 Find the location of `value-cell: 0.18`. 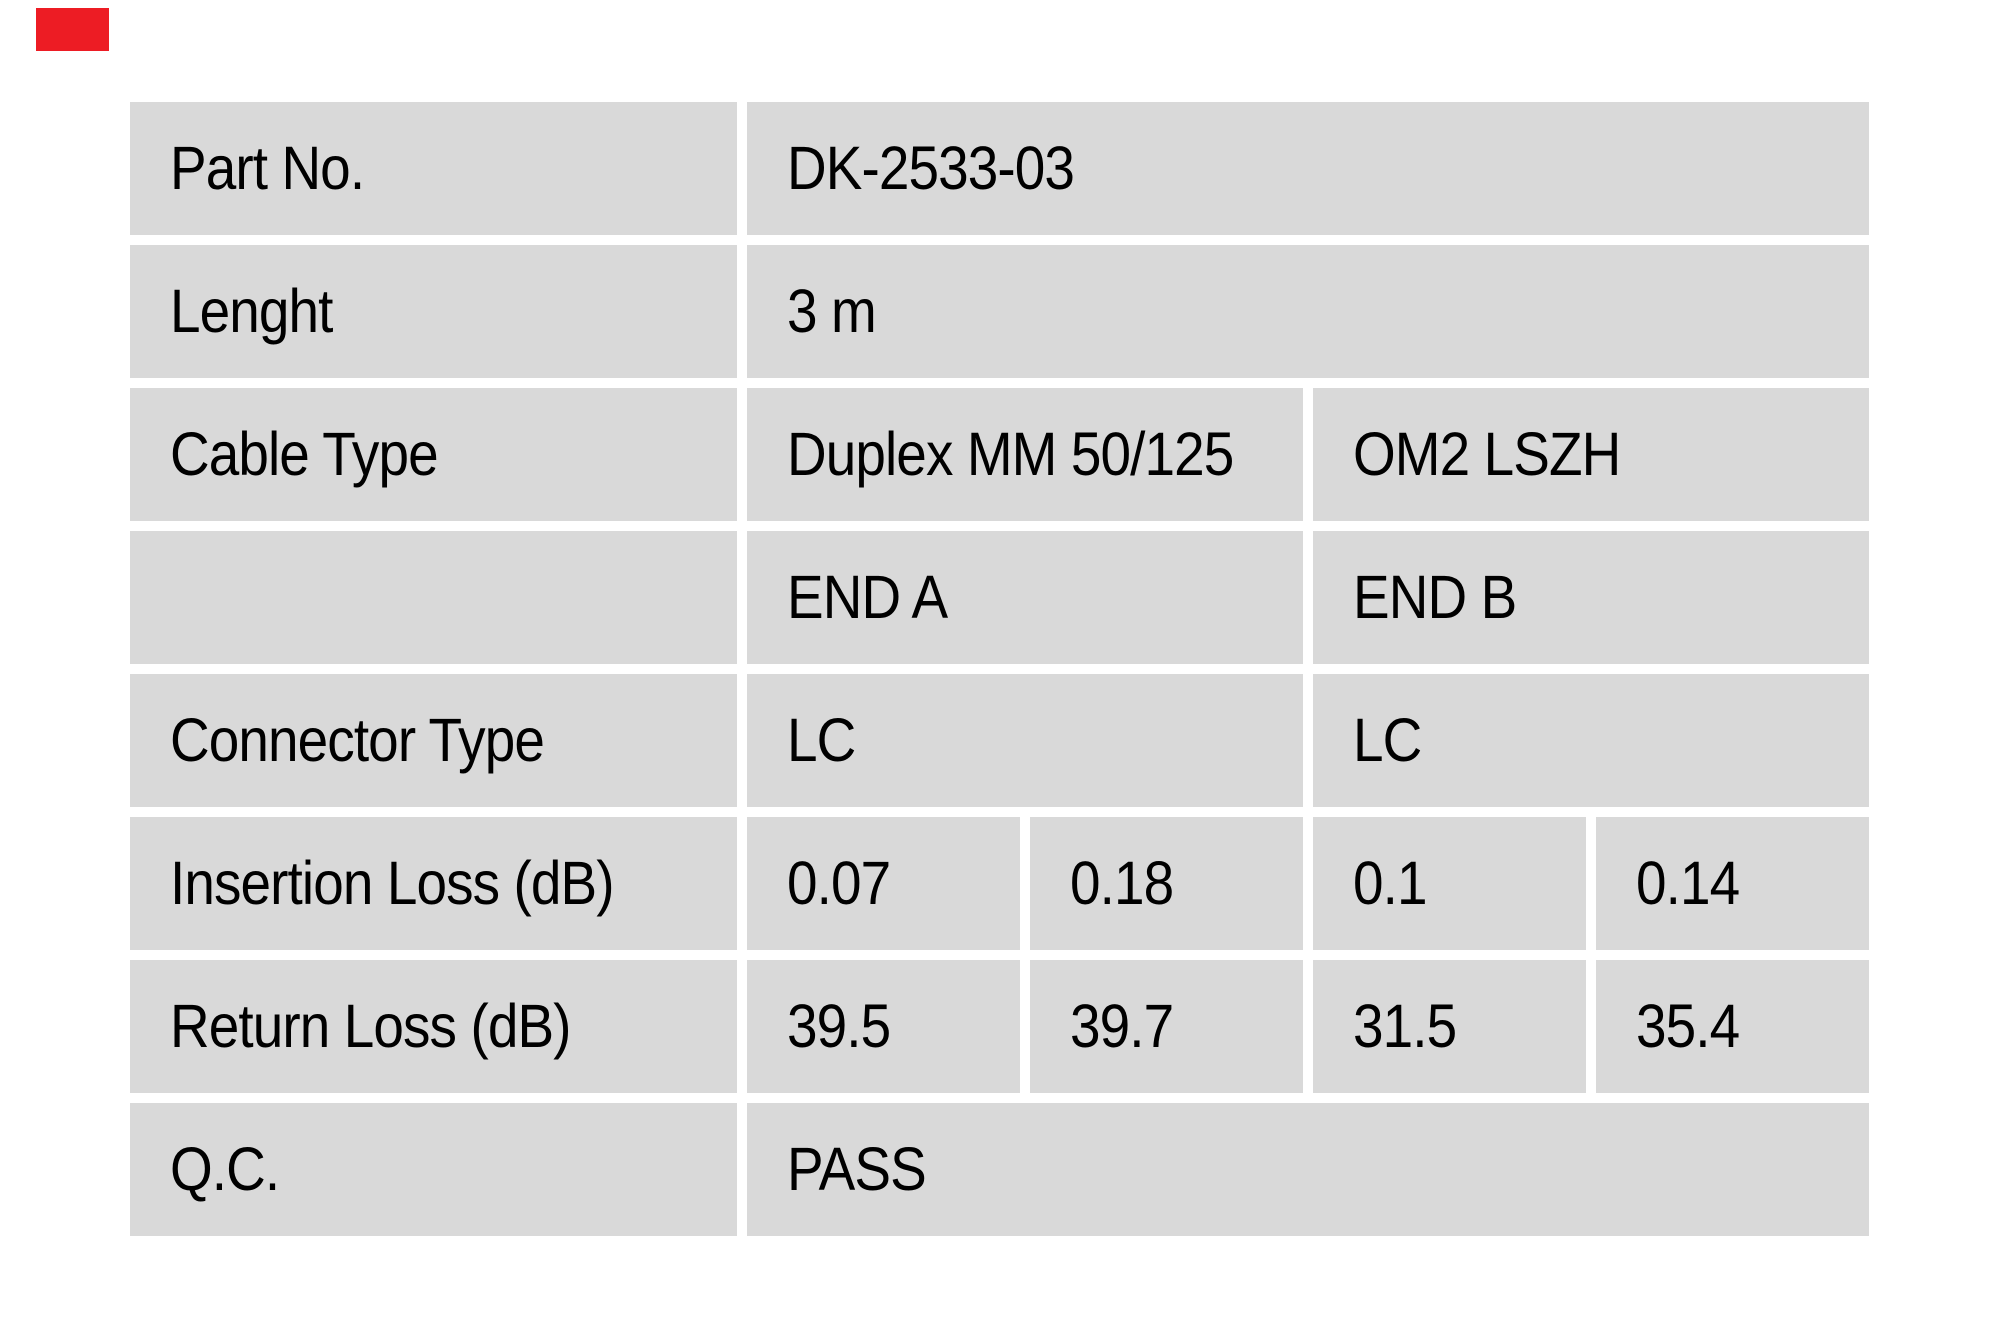

value-cell: 0.18 is located at coordinates (1166, 883).